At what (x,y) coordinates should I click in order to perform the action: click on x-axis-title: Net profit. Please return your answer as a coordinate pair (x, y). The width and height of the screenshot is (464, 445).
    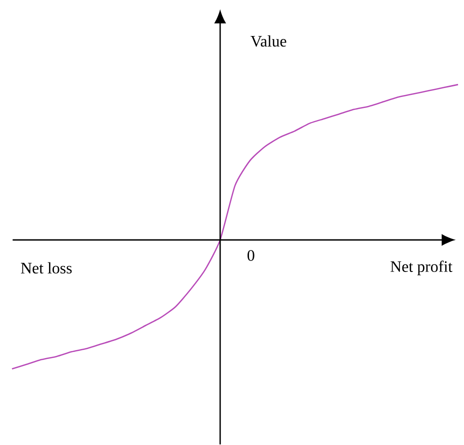
    Looking at the image, I should click on (421, 268).